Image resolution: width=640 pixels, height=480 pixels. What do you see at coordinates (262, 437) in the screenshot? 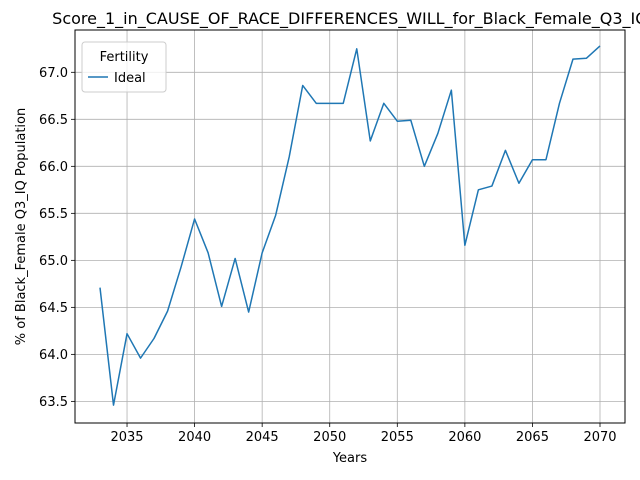
I see `x-tick-label: 2045` at bounding box center [262, 437].